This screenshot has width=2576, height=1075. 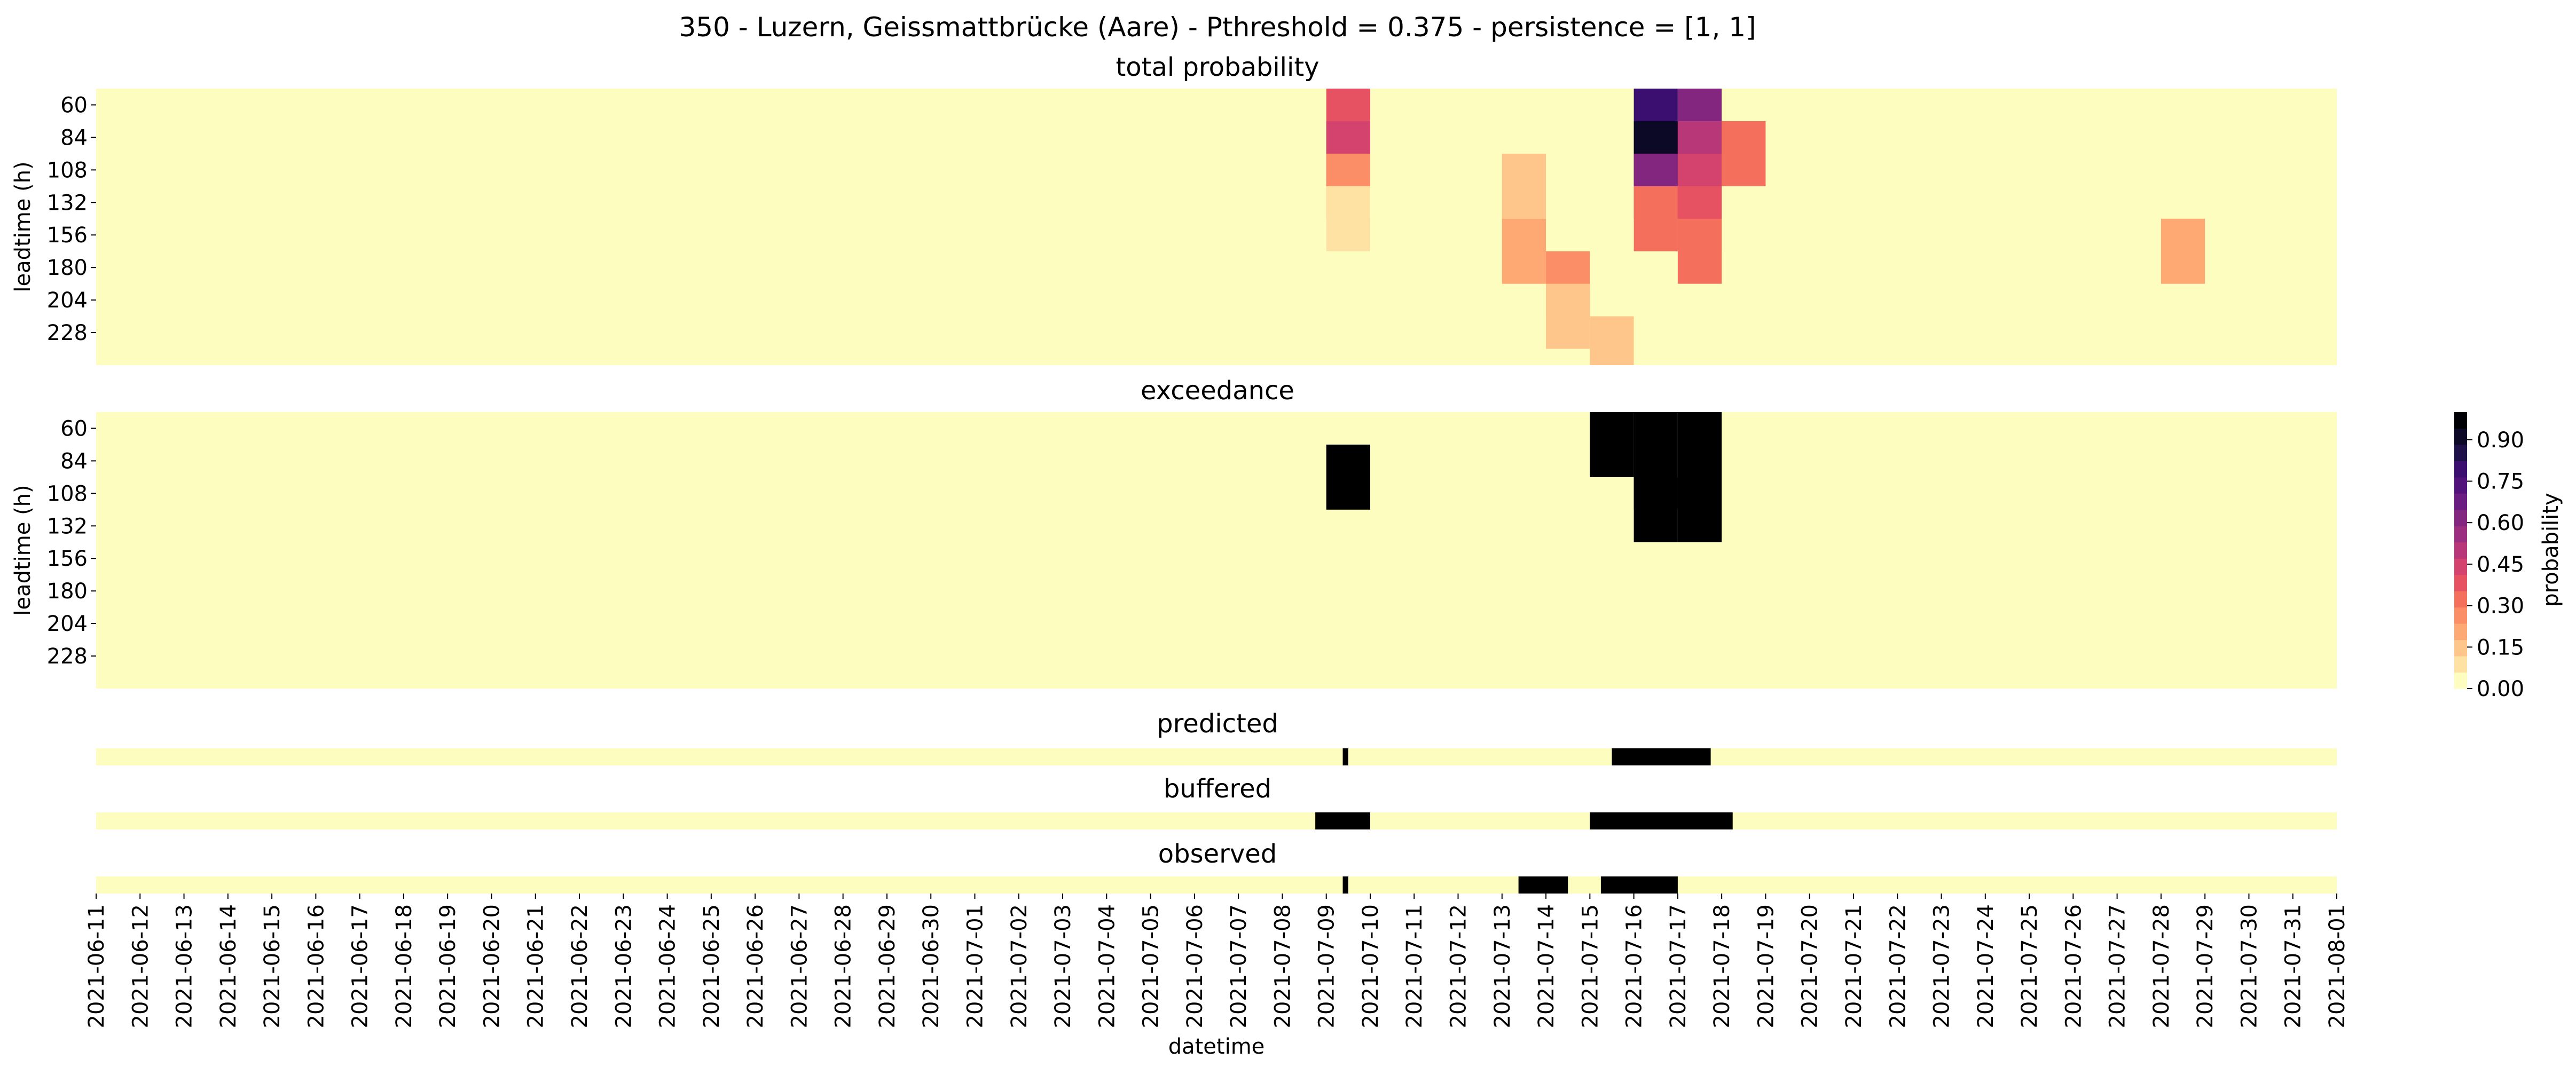 What do you see at coordinates (1217, 789) in the screenshot?
I see `panel-title-buffered: buffered` at bounding box center [1217, 789].